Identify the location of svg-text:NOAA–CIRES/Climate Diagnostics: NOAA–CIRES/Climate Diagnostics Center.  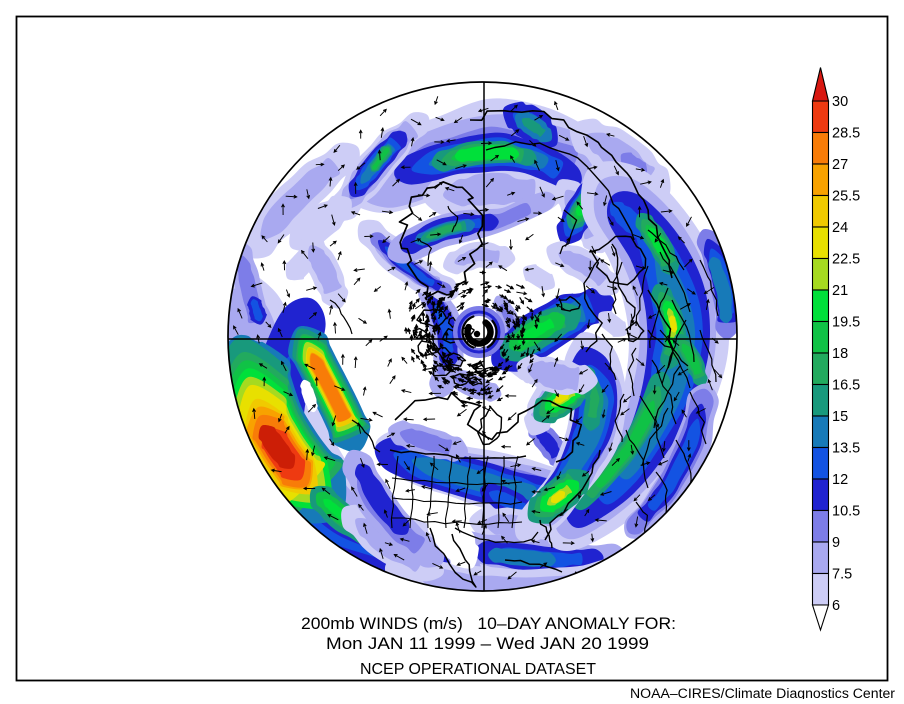
(763, 692).